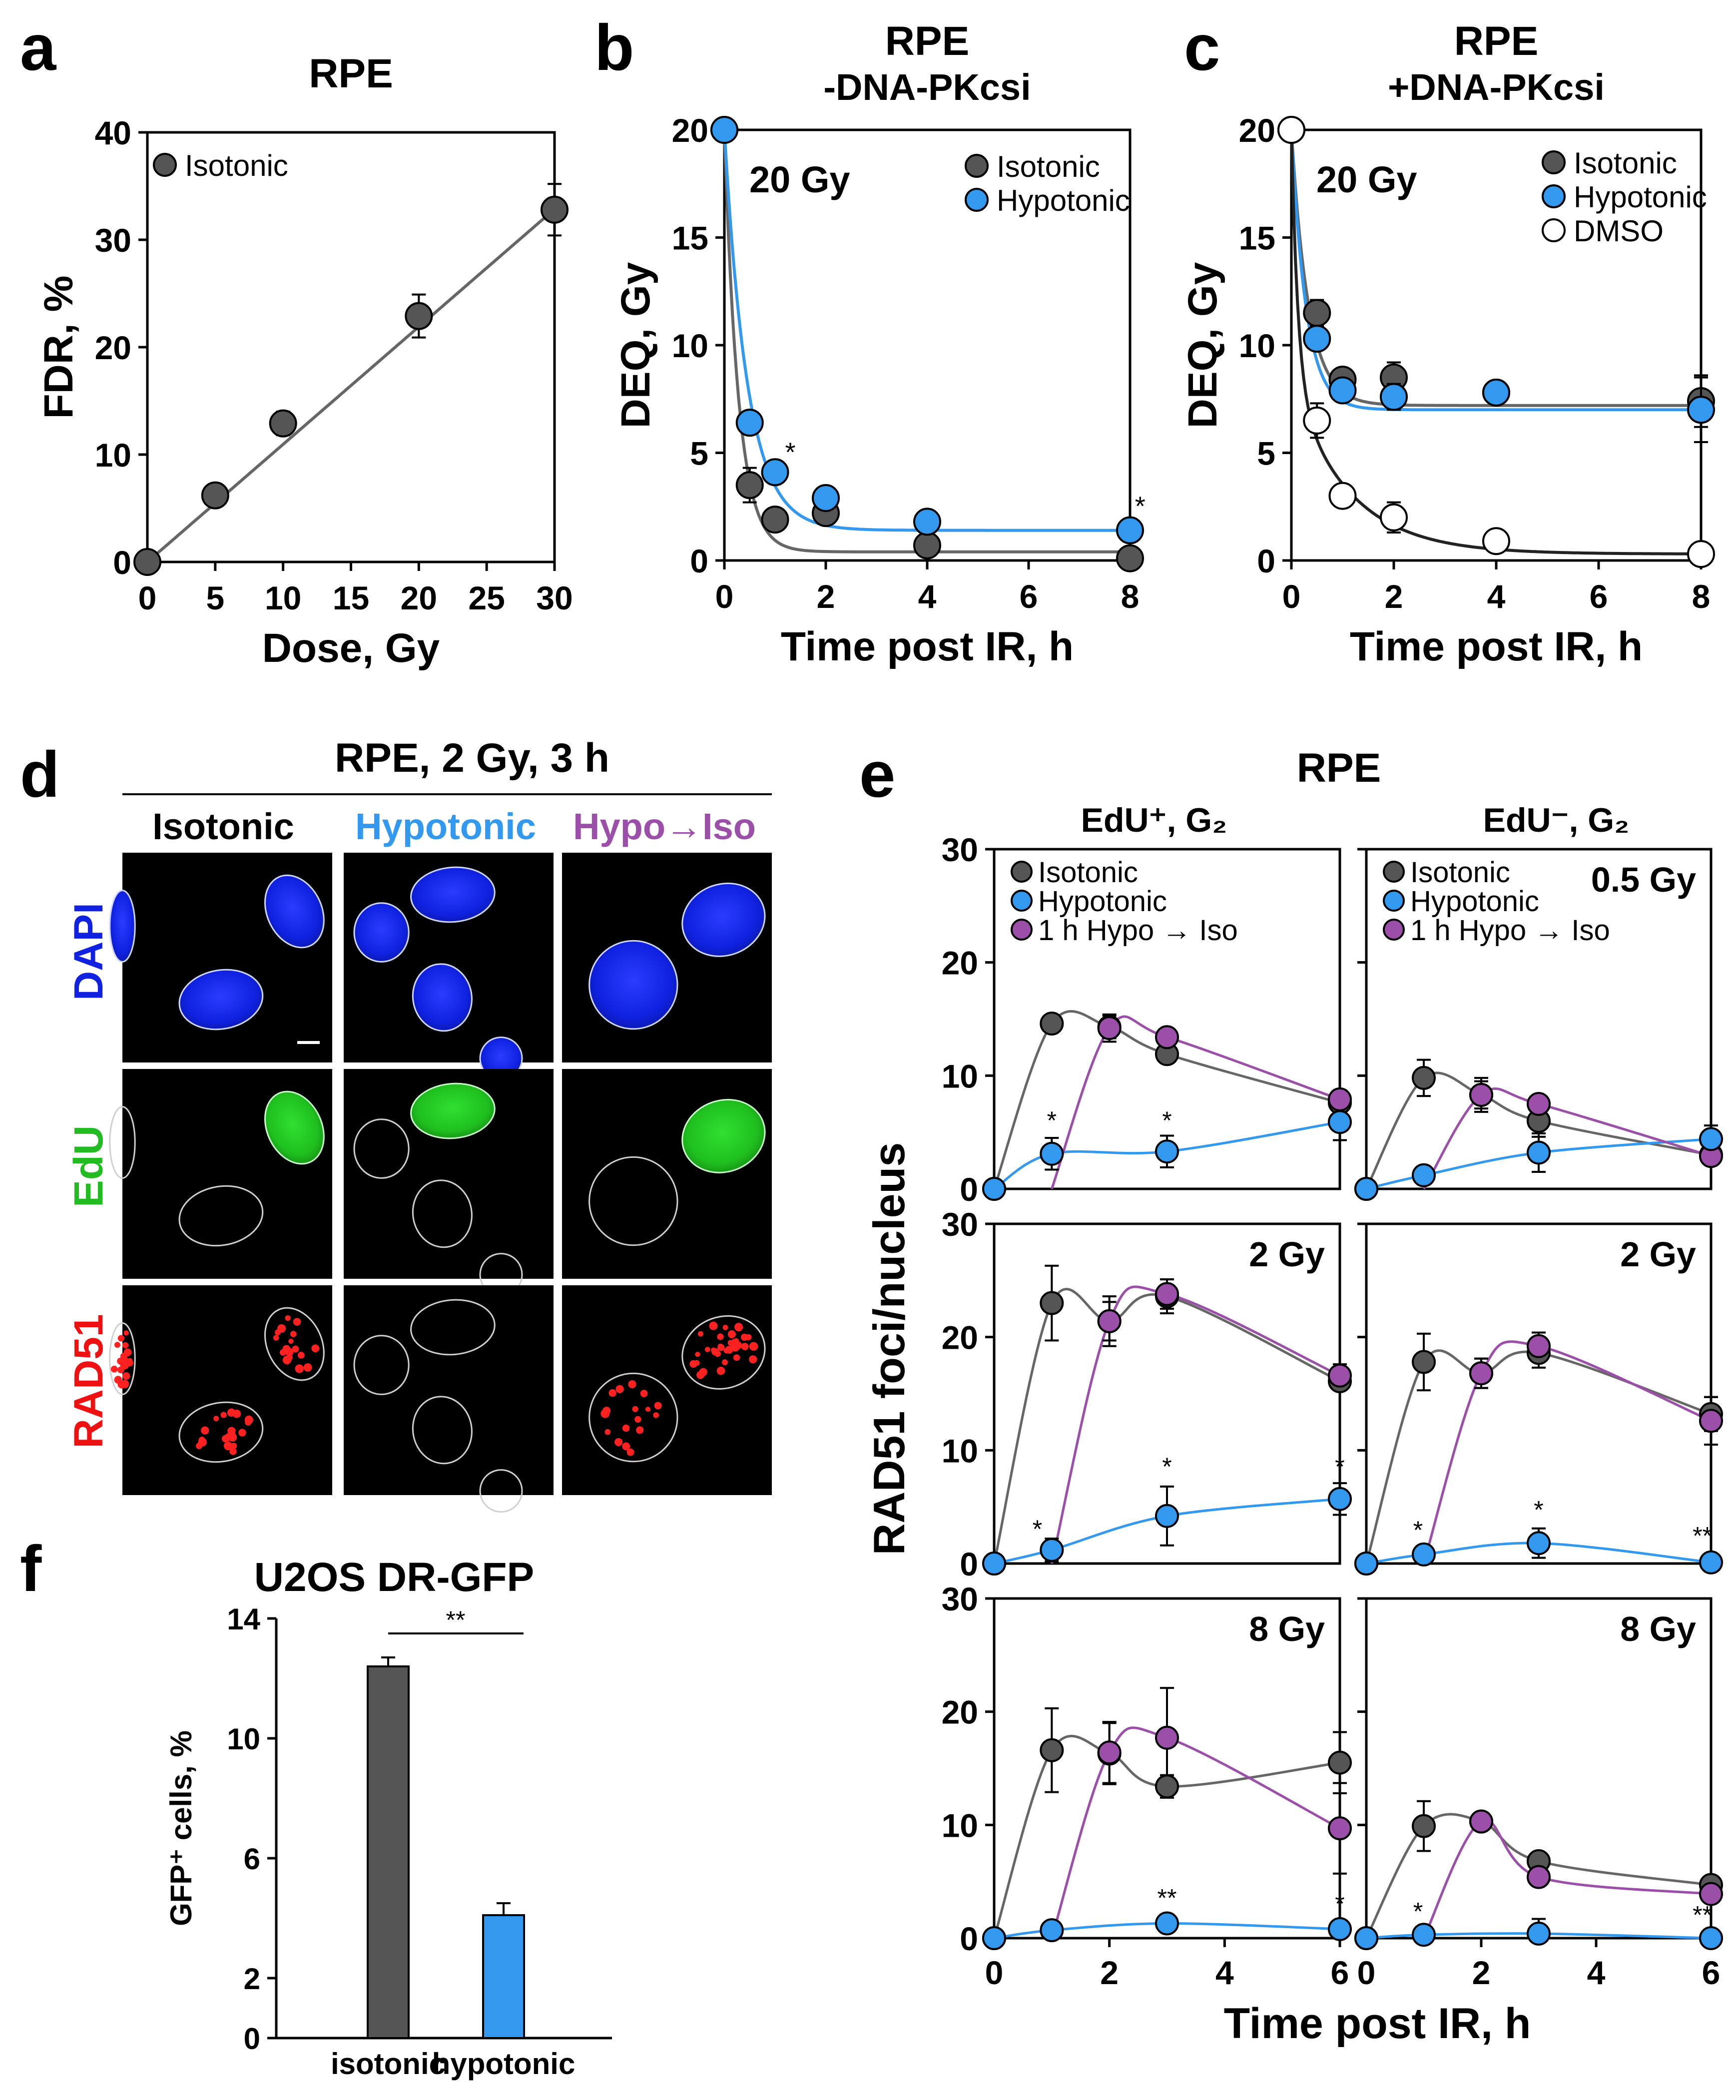 The width and height of the screenshot is (1736, 2100). I want to click on x-tick-label: 10, so click(283, 597).